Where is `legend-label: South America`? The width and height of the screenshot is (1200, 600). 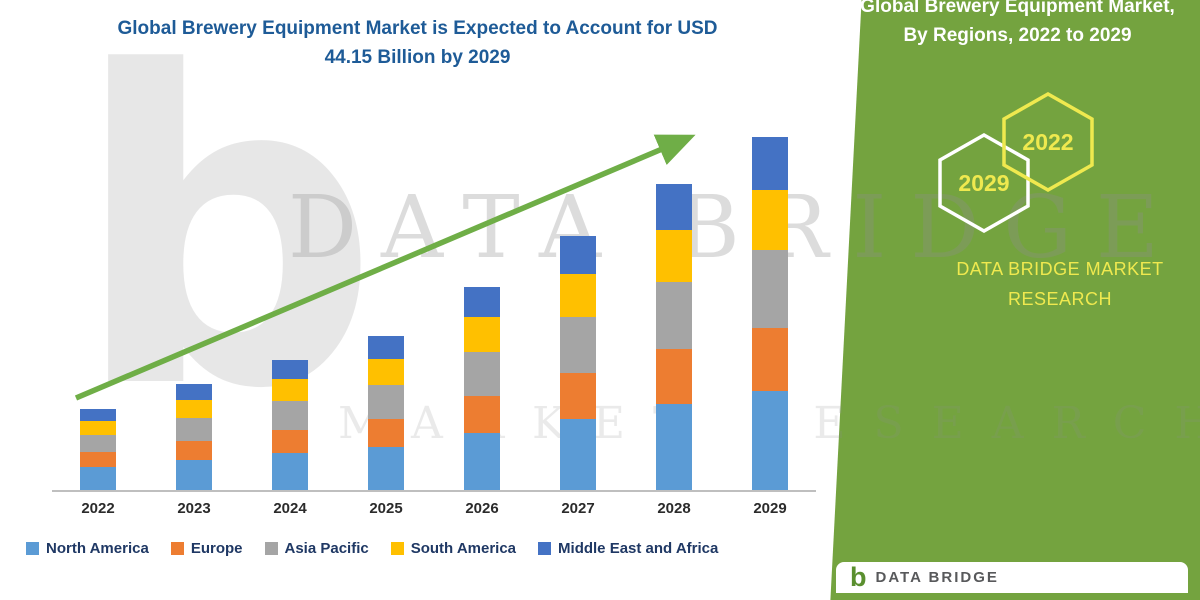 legend-label: South America is located at coordinates (463, 548).